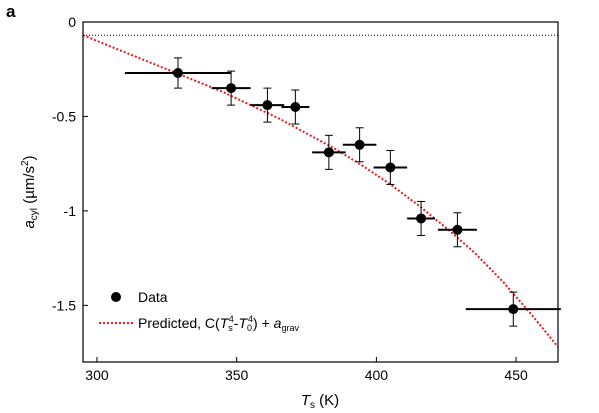 Image resolution: width=599 pixels, height=413 pixels. I want to click on x-tick-label: 450, so click(516, 375).